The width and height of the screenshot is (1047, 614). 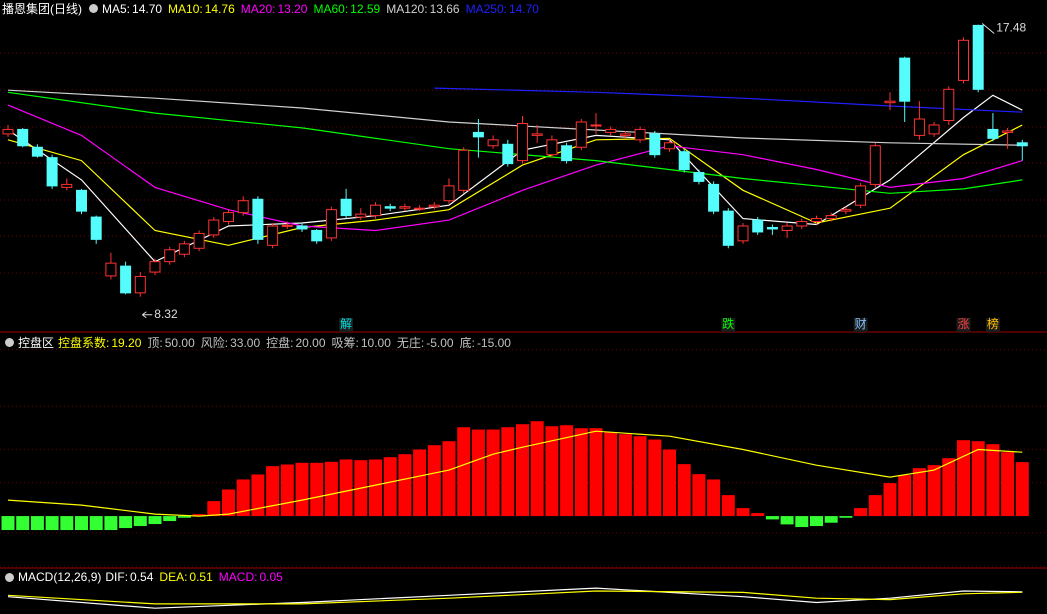 I want to click on legend-value: 19.20, so click(x=126, y=342).